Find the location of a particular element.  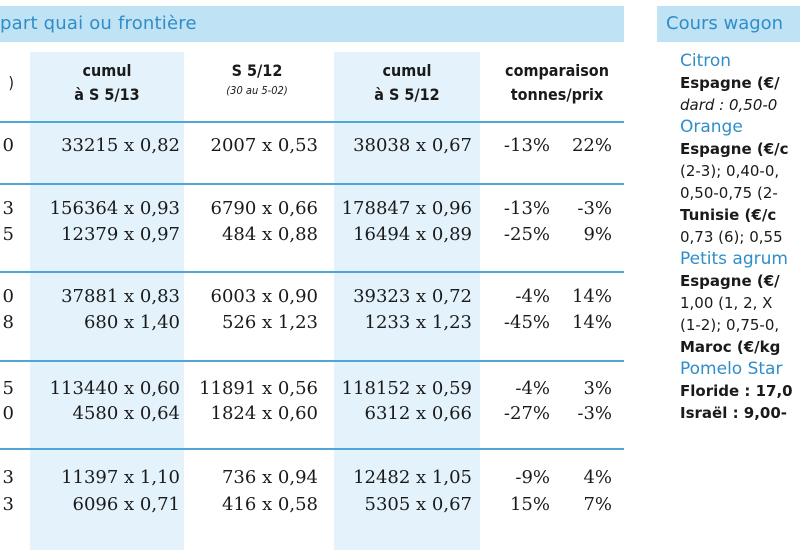

price-line: Espagne (€/c is located at coordinates (734, 149).